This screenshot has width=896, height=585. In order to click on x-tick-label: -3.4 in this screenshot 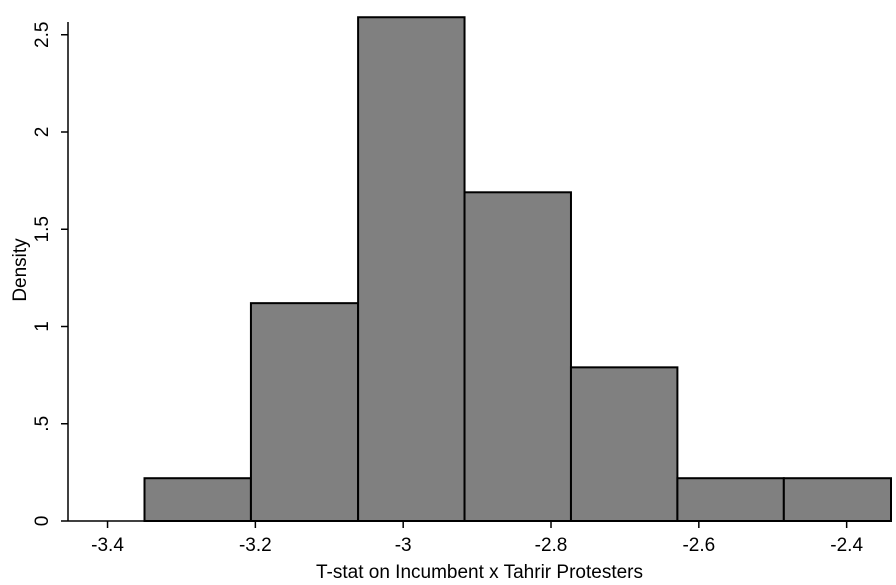, I will do `click(107, 545)`.